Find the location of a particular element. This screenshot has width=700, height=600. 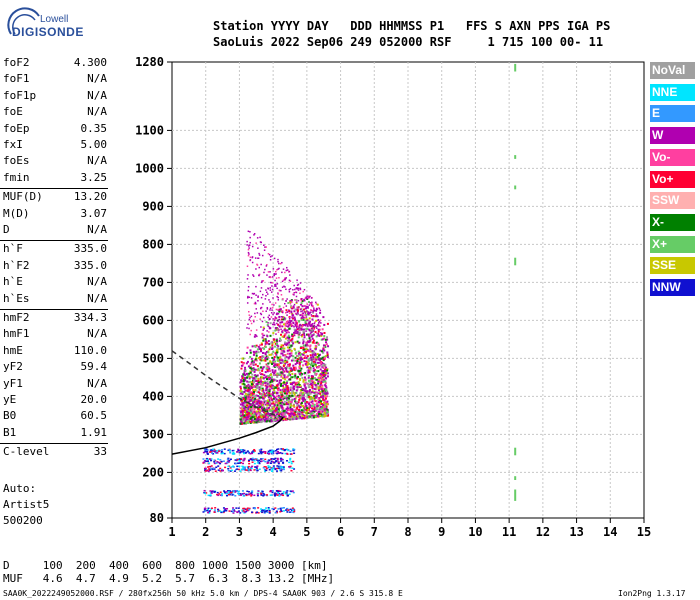

y-tick-label: 1280 is located at coordinates (149, 62).